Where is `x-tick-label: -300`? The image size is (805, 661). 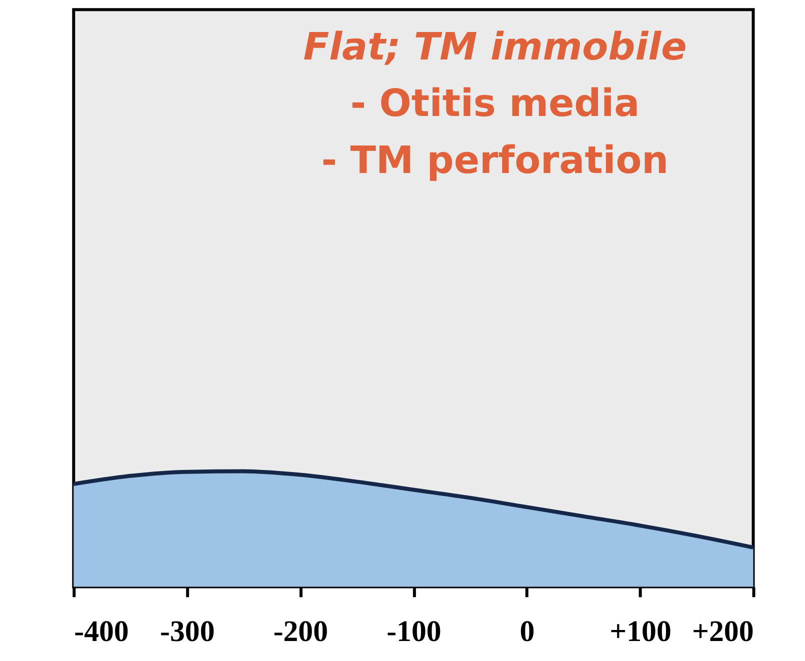
x-tick-label: -300 is located at coordinates (187, 631).